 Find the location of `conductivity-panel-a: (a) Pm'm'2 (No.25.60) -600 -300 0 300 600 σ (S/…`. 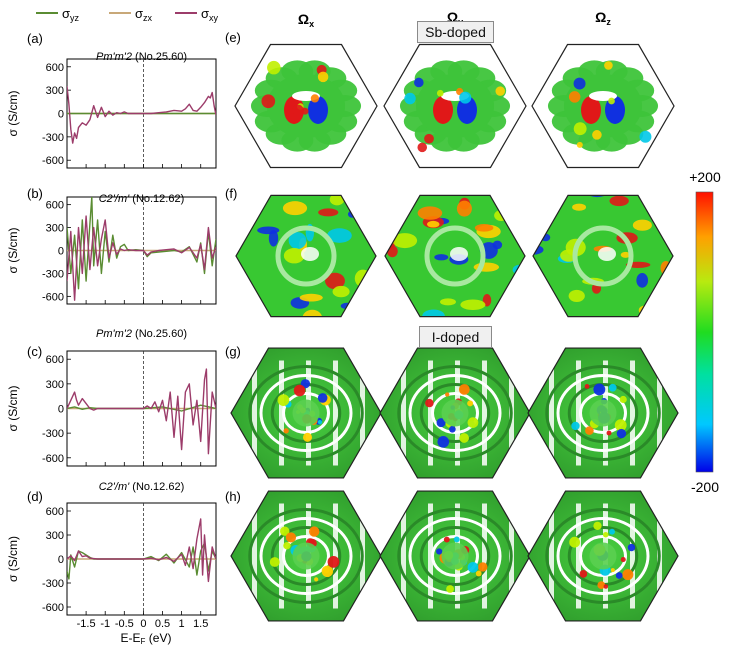

conductivity-panel-a: (a) Pm'm'2 (No.25.60) -600 -300 0 300 600 σ (S/… is located at coordinates (111, 100).